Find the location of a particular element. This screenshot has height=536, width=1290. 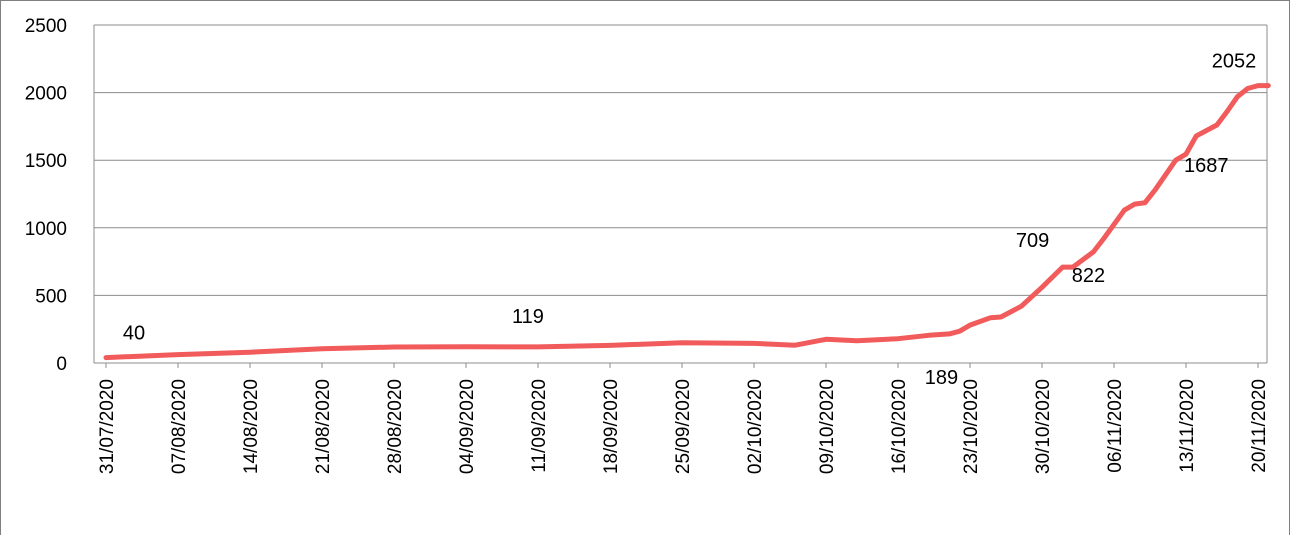

x-tick-label: 11/09/2020 is located at coordinates (539, 426).